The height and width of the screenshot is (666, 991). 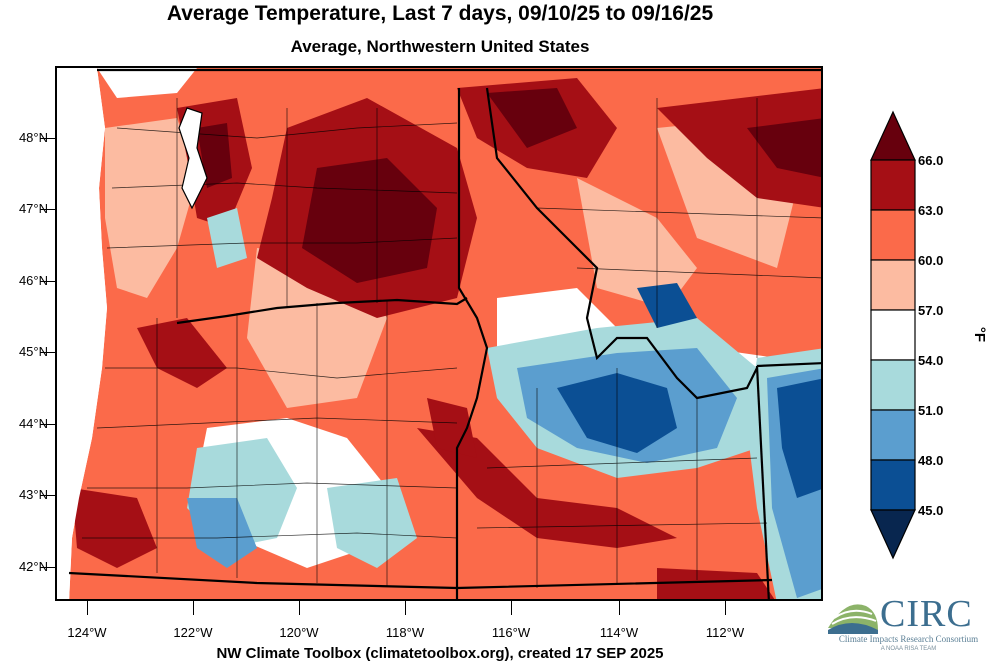 I want to click on lat-label: 44°N, so click(x=33, y=423).